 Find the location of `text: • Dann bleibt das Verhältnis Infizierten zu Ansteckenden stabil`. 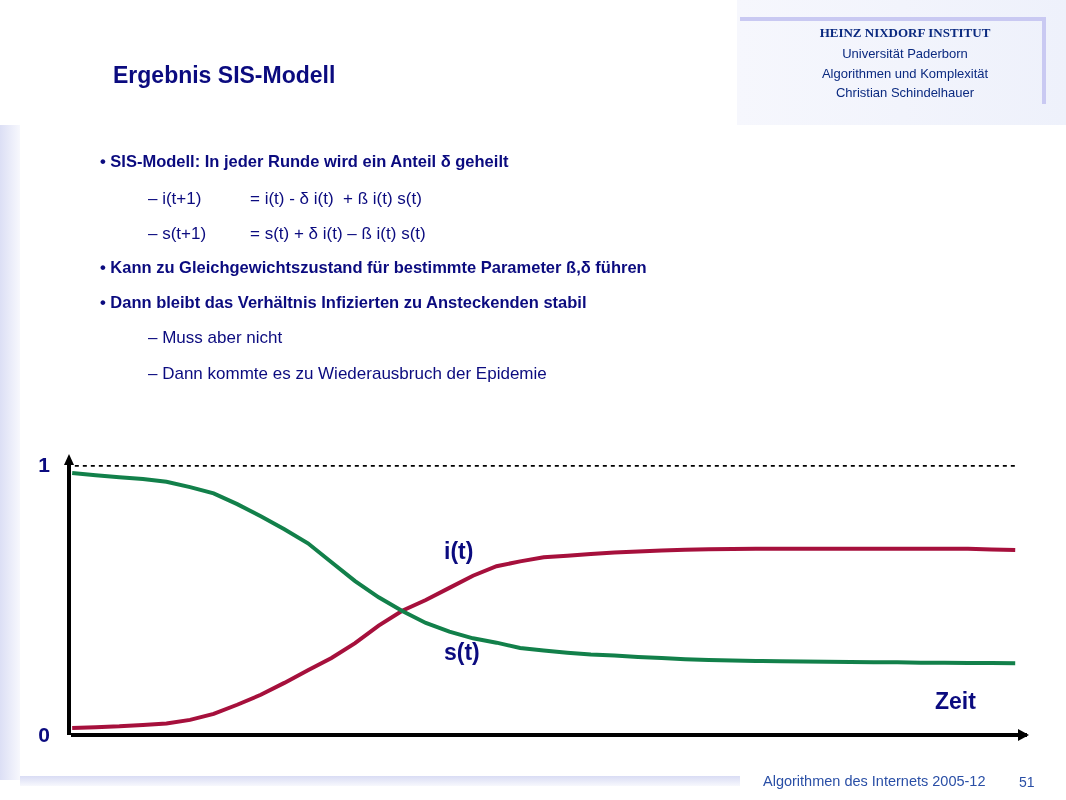

text: • Dann bleibt das Verhältnis Infizierten zu Ansteckenden stabil is located at coordinates (343, 302).